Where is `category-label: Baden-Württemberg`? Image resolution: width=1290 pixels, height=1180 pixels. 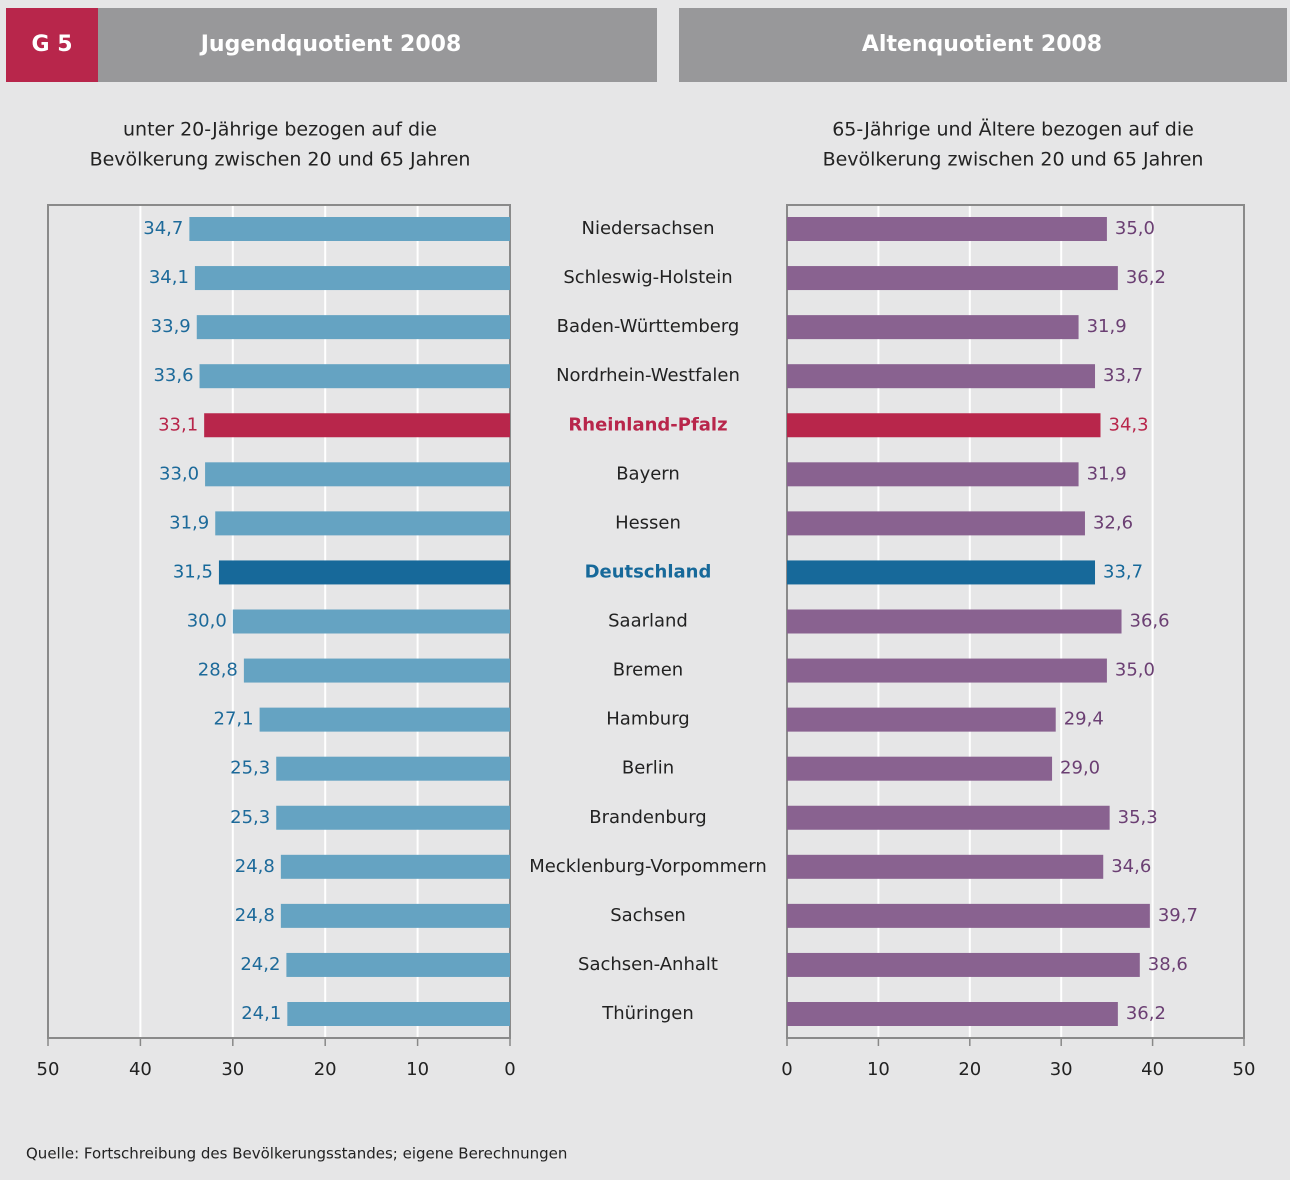 category-label: Baden-Württemberg is located at coordinates (648, 326).